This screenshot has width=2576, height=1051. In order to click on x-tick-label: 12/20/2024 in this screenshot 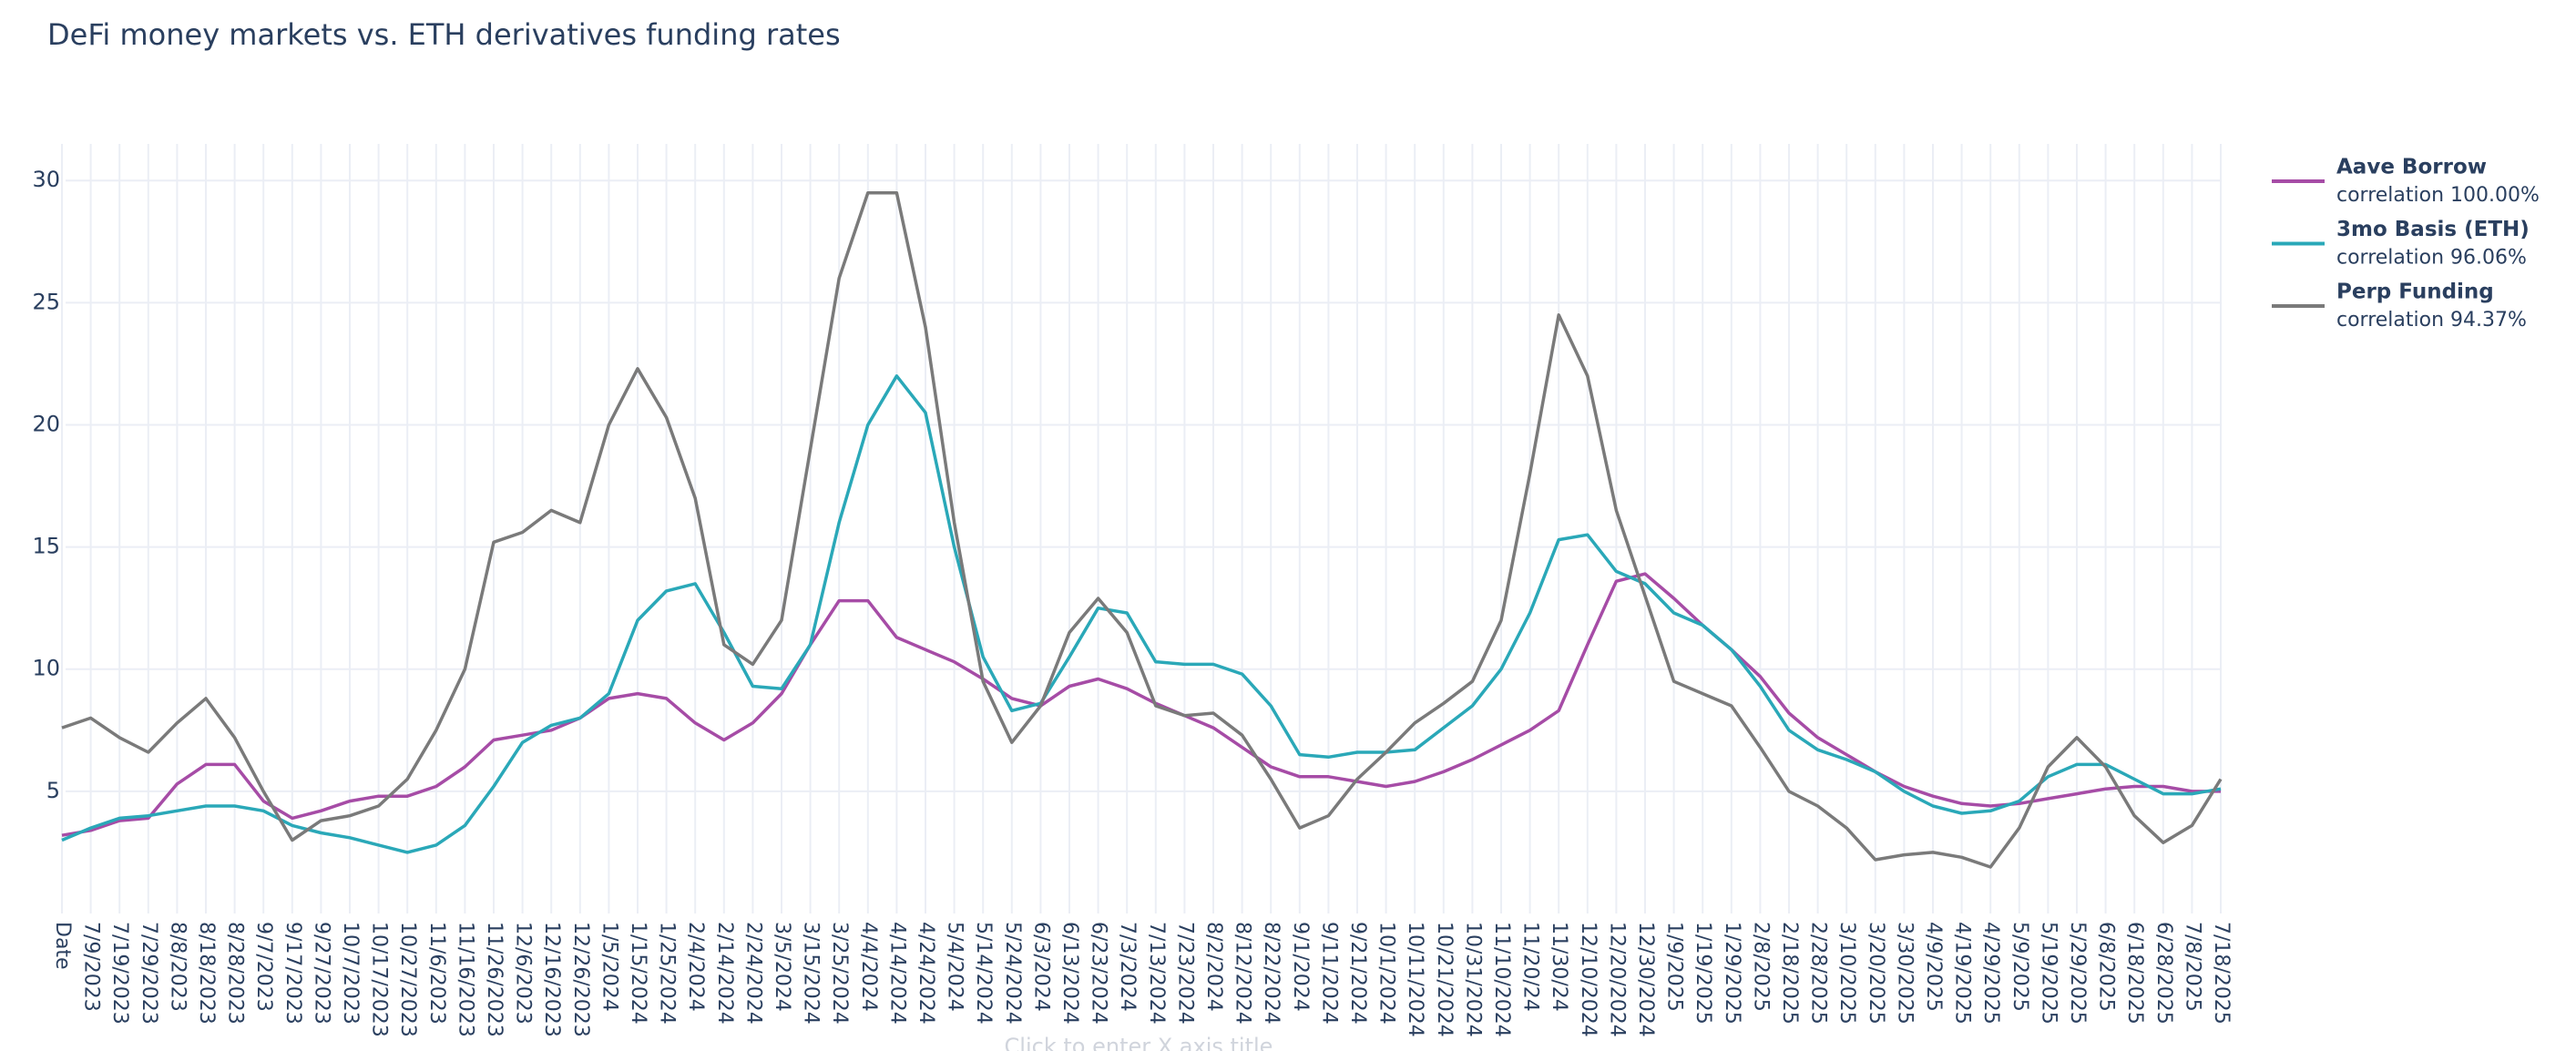, I will do `click(1616, 979)`.